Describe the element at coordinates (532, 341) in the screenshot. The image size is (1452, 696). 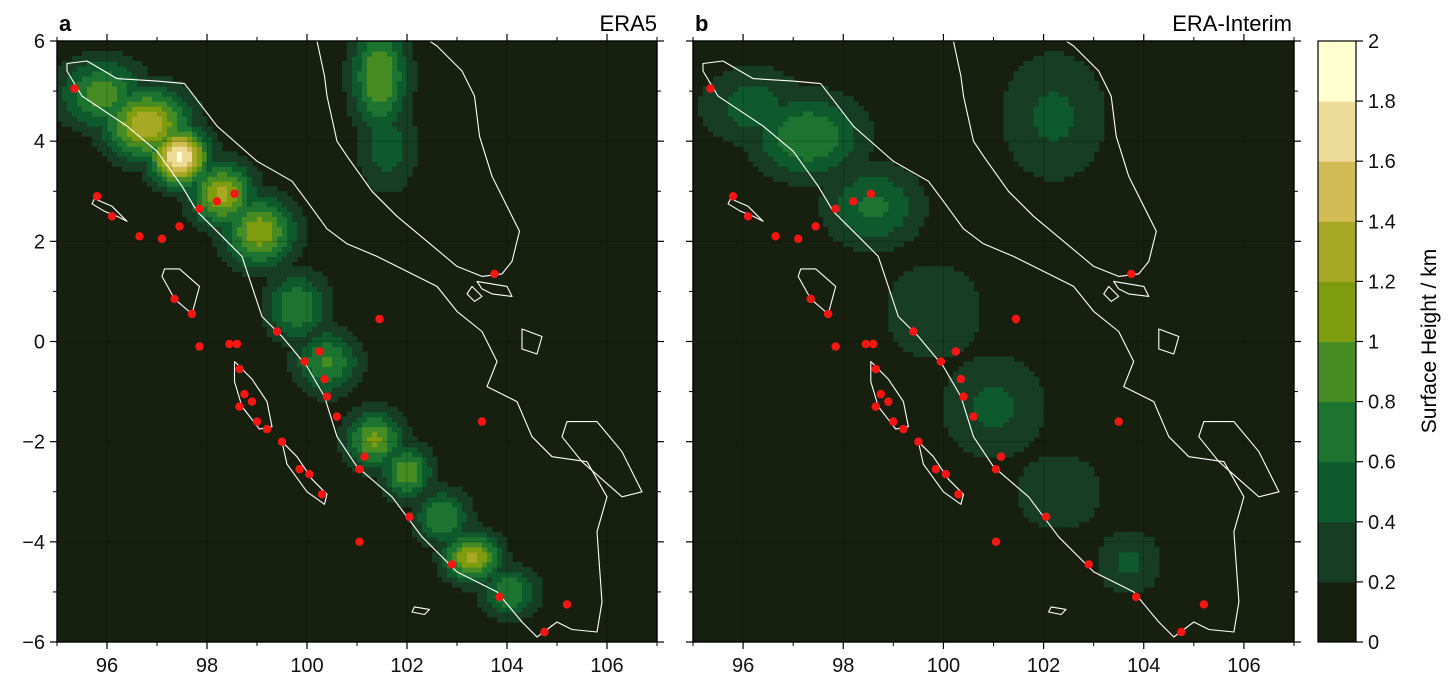
I see `coastline-lingga` at that location.